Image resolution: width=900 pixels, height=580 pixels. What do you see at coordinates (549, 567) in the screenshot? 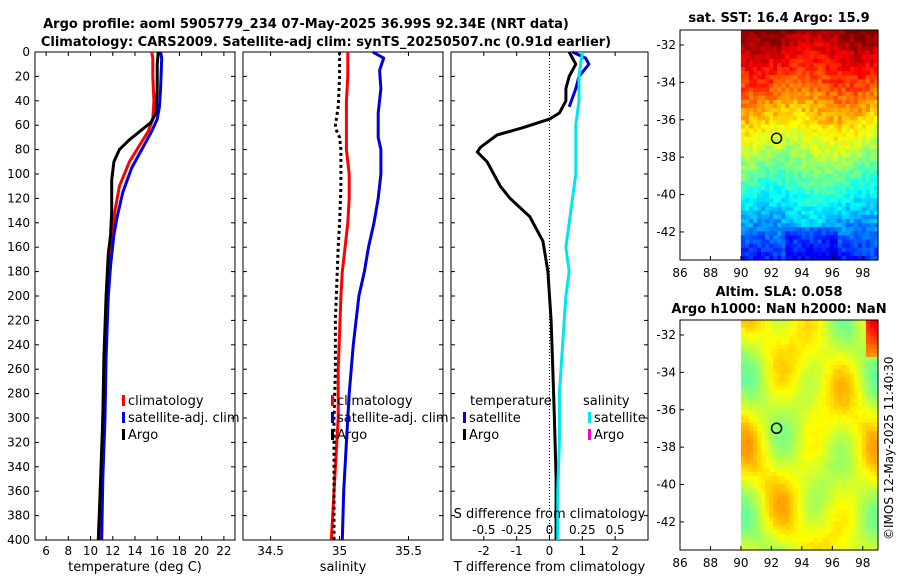
I see `difference-xlabel: T difference from climatology` at bounding box center [549, 567].